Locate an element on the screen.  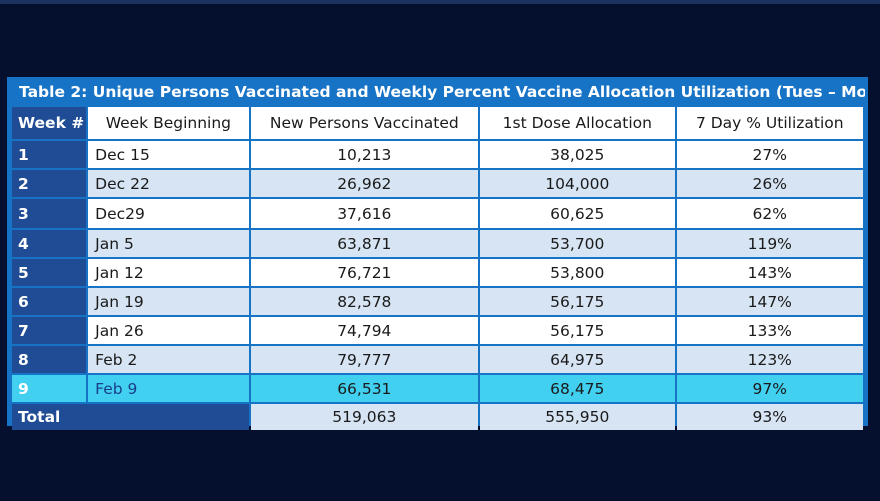
table-row: 8 Feb 2 79,777 64,975 123% is located at coordinates (437, 359).